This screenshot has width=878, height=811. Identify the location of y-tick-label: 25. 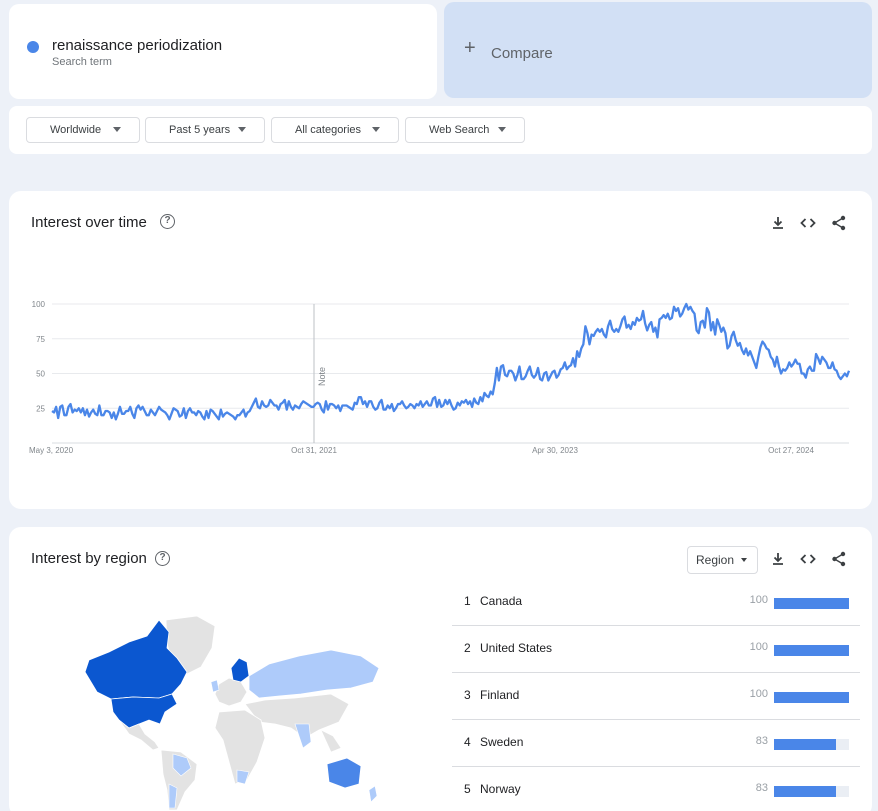
(40, 408).